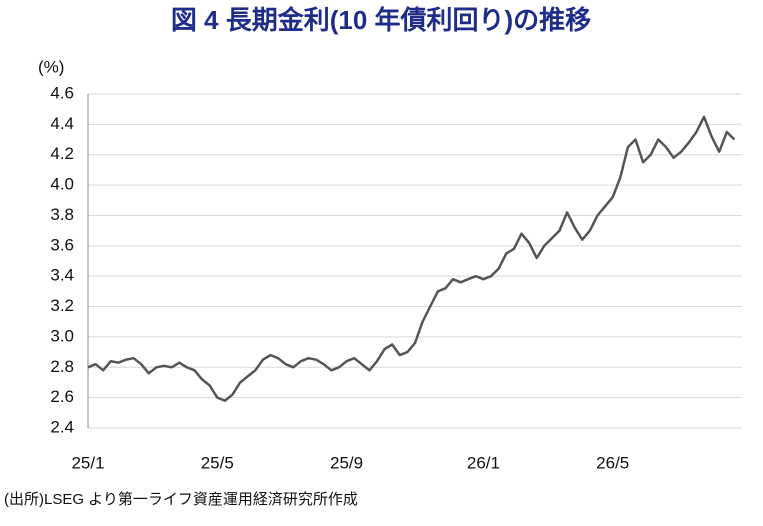 The height and width of the screenshot is (526, 763). I want to click on y-tick-label: 4.6, so click(62, 92).